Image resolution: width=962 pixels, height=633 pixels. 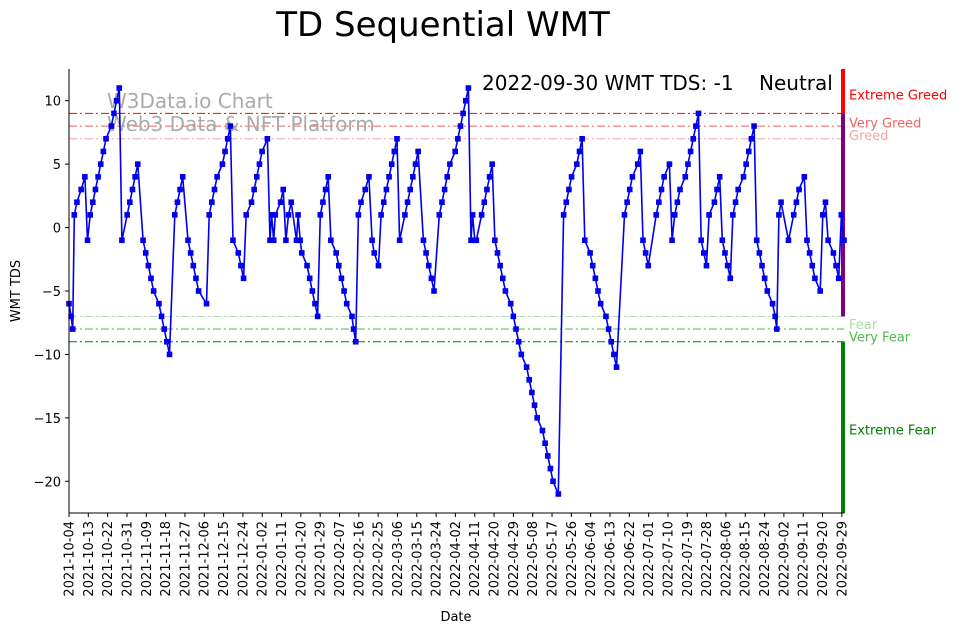 What do you see at coordinates (572, 559) in the screenshot?
I see `x-tick-label: 2022-05-26` at bounding box center [572, 559].